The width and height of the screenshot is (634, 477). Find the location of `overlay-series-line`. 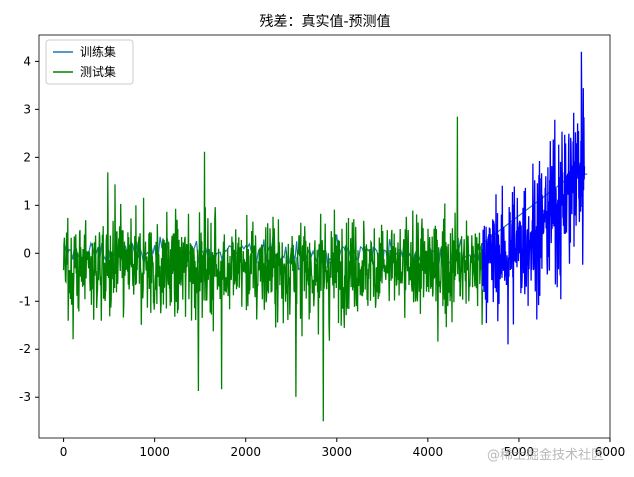

overlay-series-line is located at coordinates (533, 198).